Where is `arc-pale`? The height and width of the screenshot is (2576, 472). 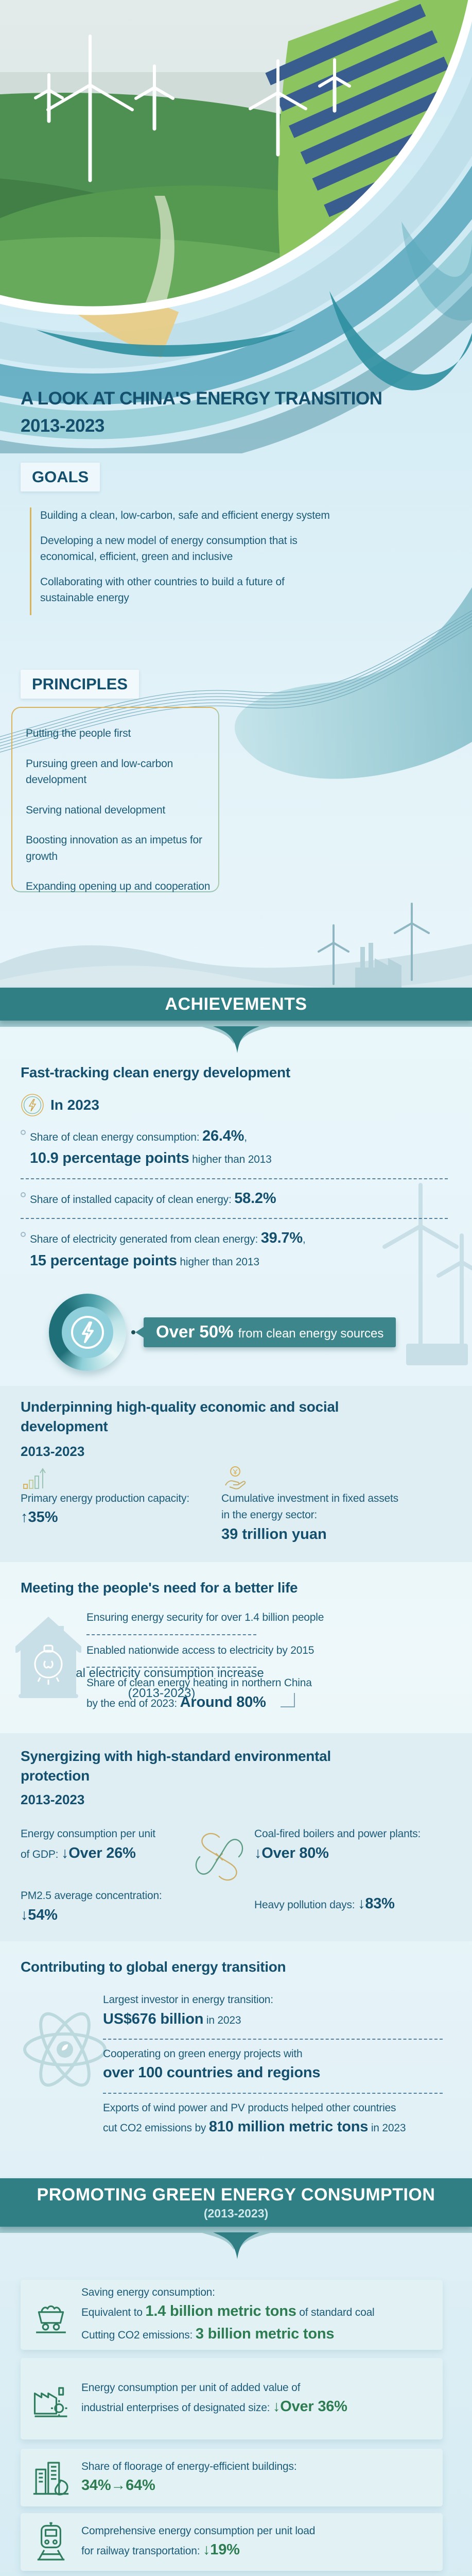 arc-pale is located at coordinates (236, 222).